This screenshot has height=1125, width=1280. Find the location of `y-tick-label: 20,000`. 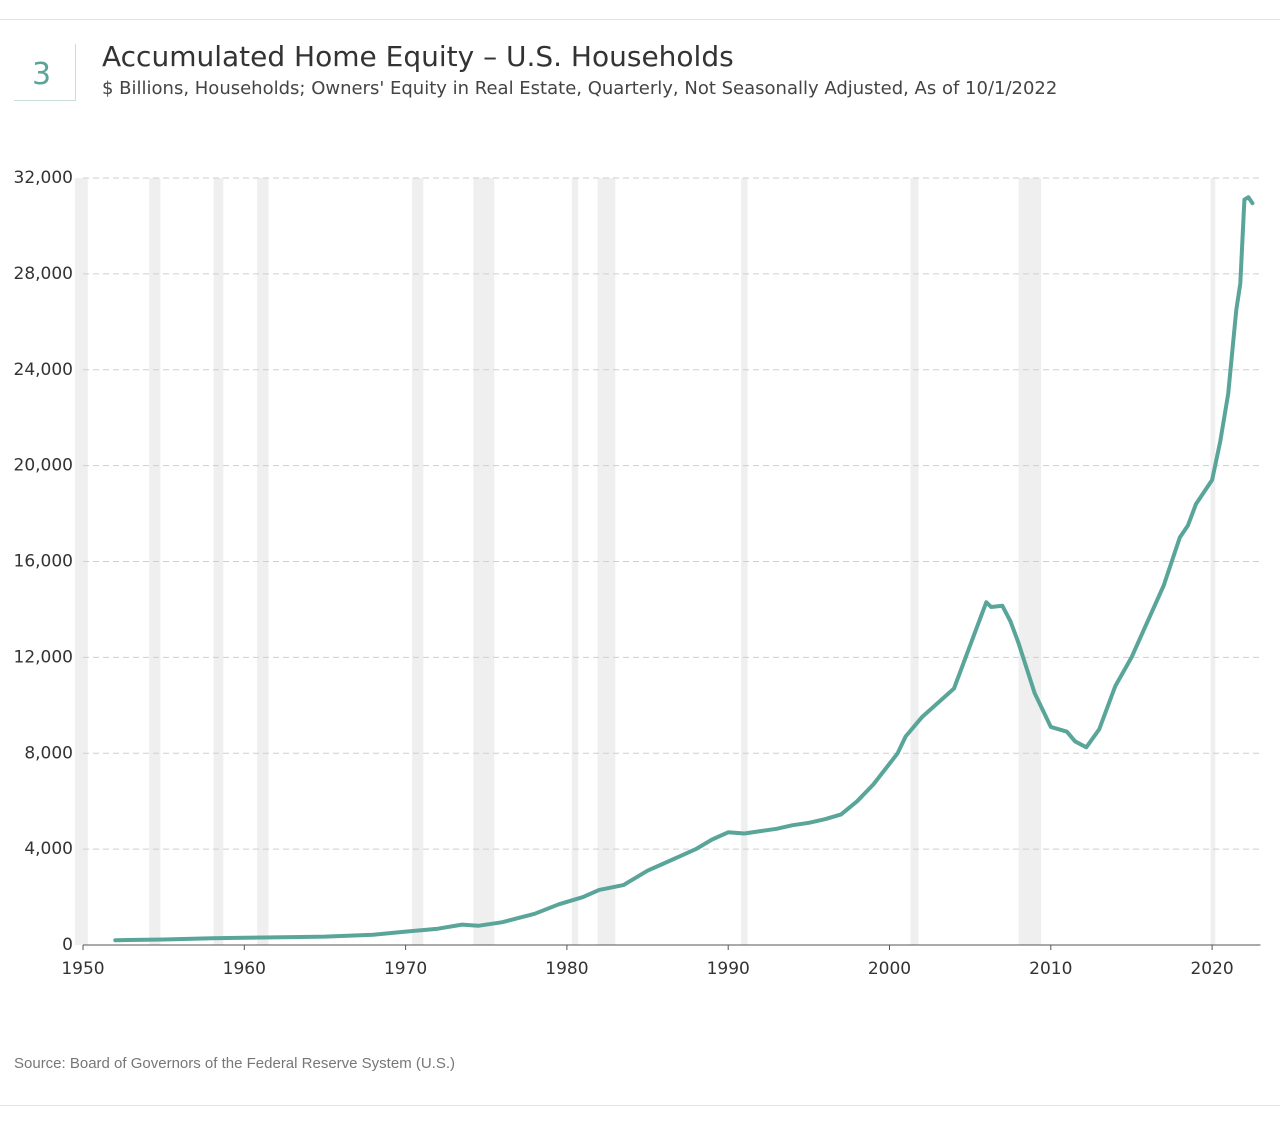

y-tick-label: 20,000 is located at coordinates (43, 466).